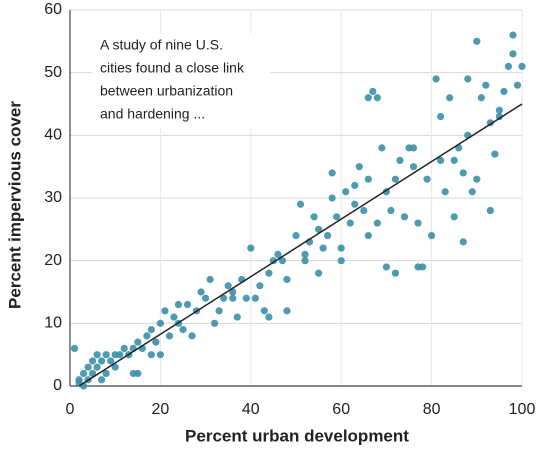 This screenshot has height=452, width=542. What do you see at coordinates (166, 91) in the screenshot?
I see `annotation-line: between urbanization` at bounding box center [166, 91].